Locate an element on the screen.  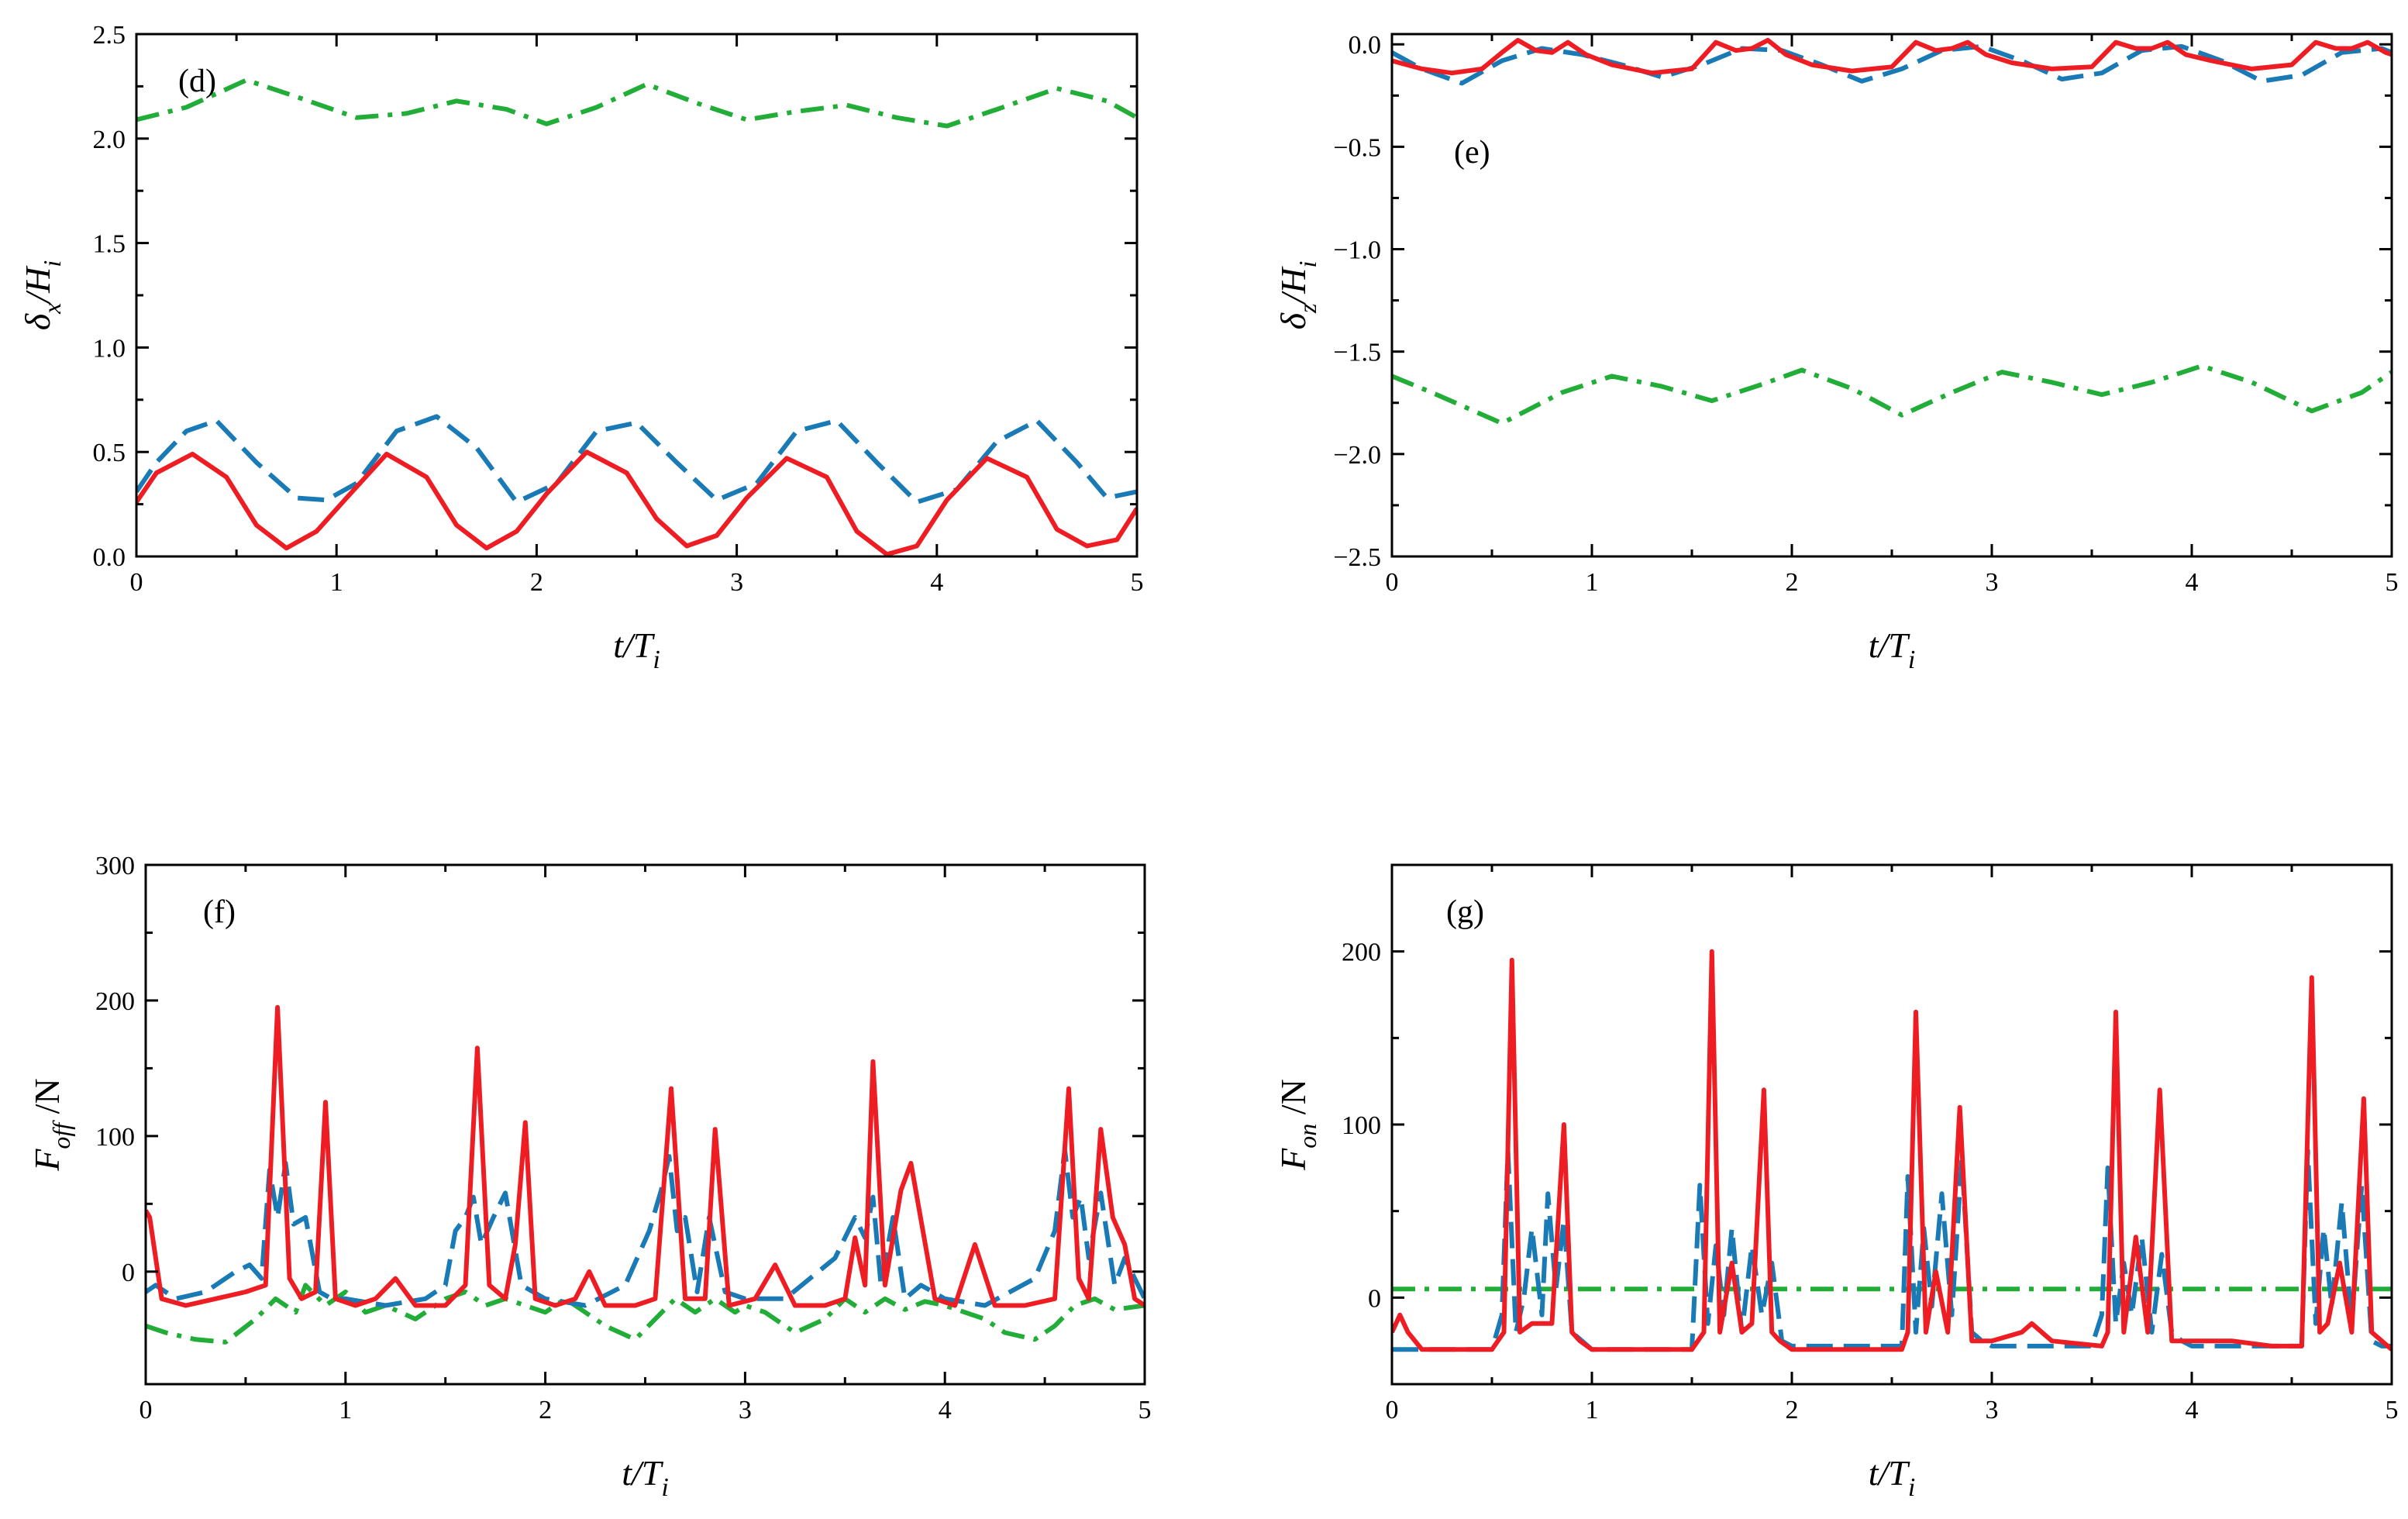
y-tick-label: 2.0 is located at coordinates (109, 140).